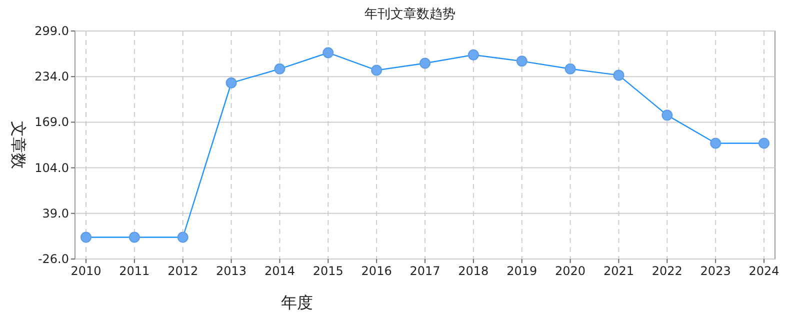 This screenshot has height=330, width=798. Describe the element at coordinates (18, 145) in the screenshot. I see `y-axis-title: 文章数` at that location.